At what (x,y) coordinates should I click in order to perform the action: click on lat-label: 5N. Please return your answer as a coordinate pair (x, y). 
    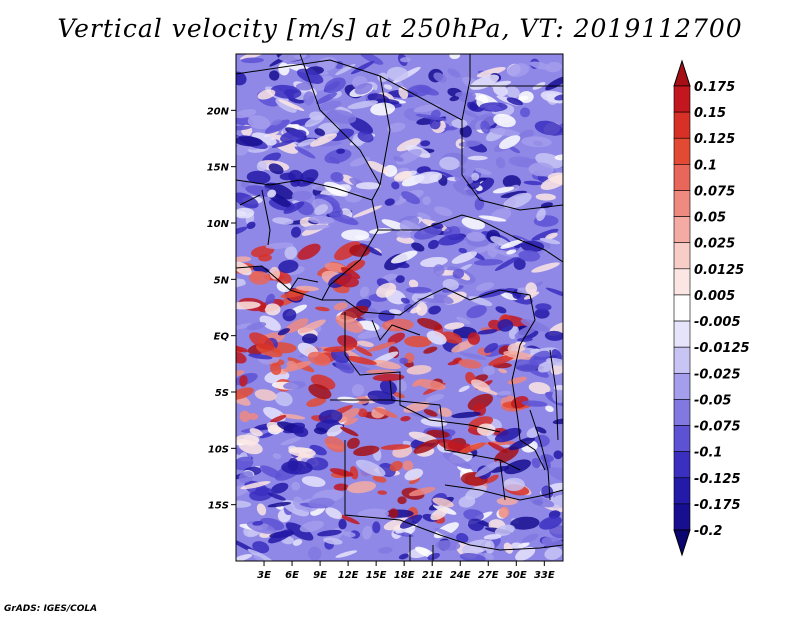
    Looking at the image, I should click on (222, 280).